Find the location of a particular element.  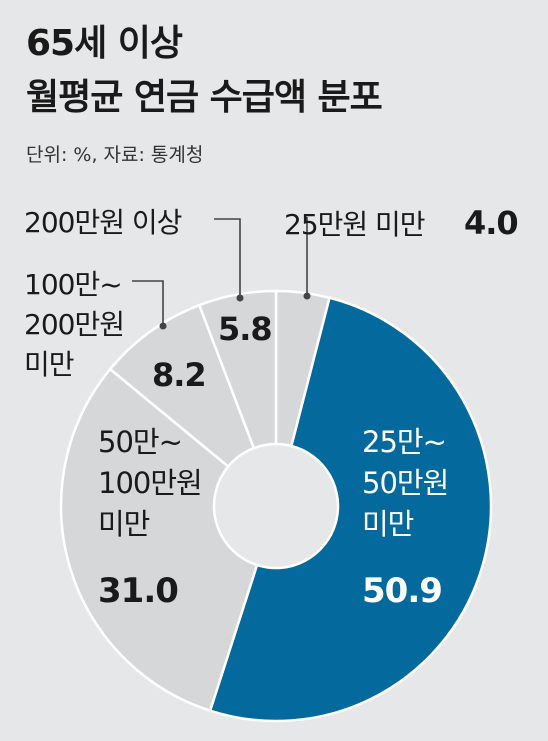

slice-label-3: 50만~ 100만원 미만 is located at coordinates (150, 483).